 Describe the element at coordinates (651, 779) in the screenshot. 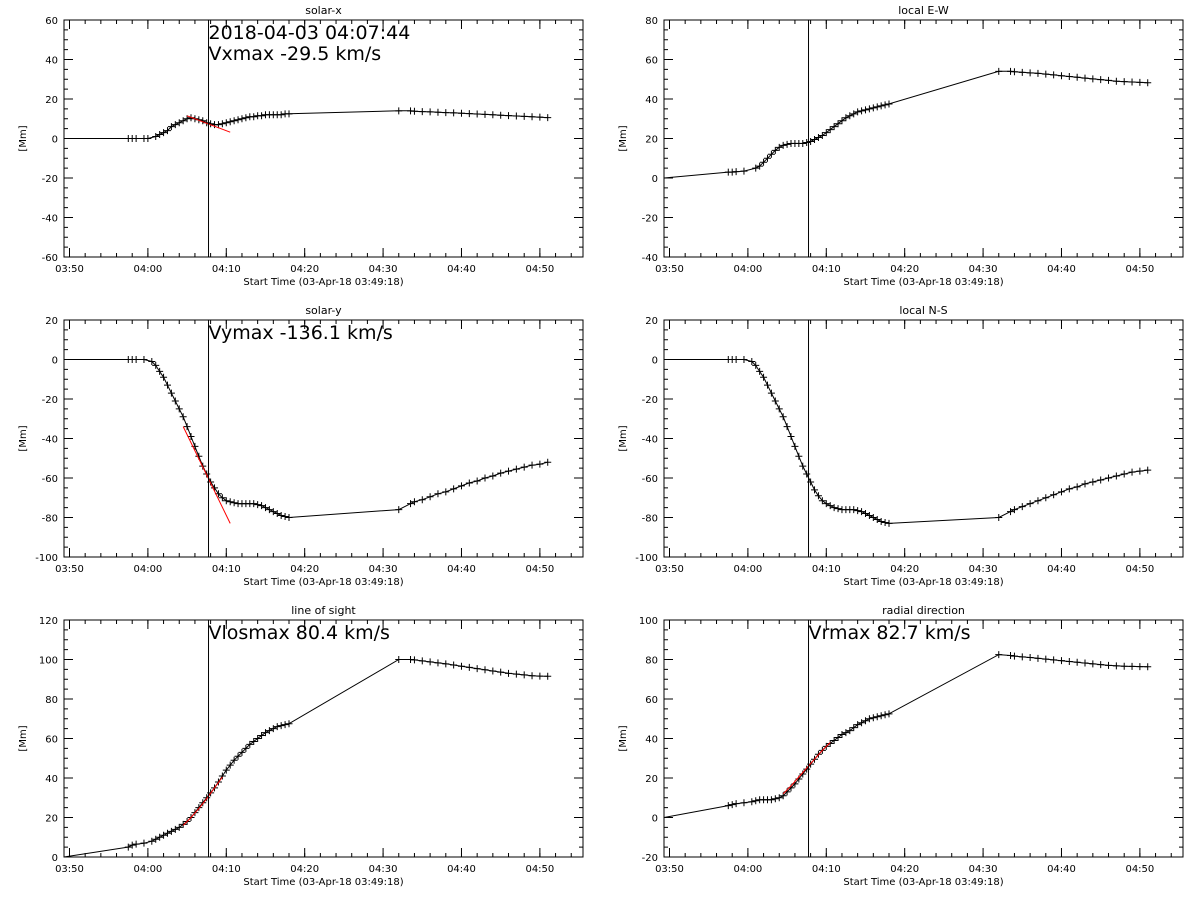

I see `y-tick-label: 20` at that location.